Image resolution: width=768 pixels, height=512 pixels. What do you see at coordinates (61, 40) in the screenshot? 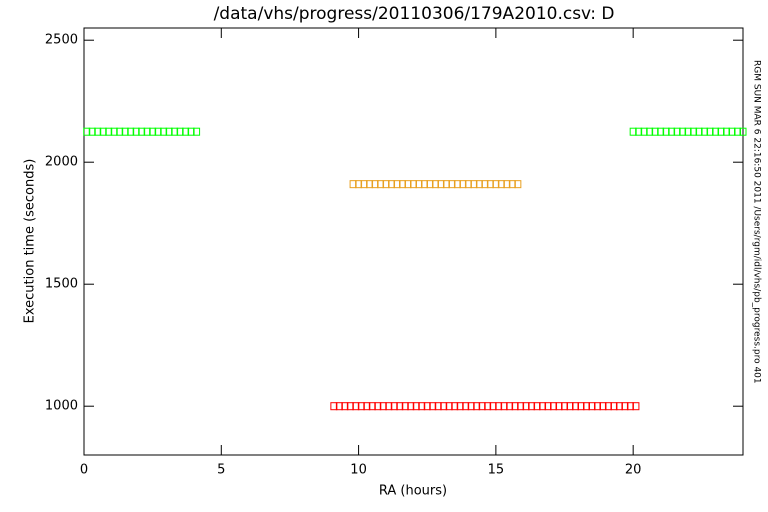
I see `y-tick-label: 2500` at bounding box center [61, 40].